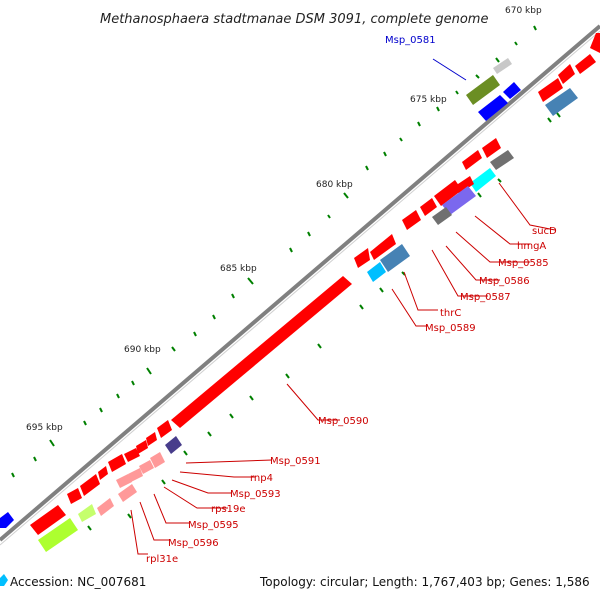 The height and width of the screenshot is (600, 600). What do you see at coordinates (450, 328) in the screenshot?
I see `gene-label-msp0589: Msp_0589` at bounding box center [450, 328].